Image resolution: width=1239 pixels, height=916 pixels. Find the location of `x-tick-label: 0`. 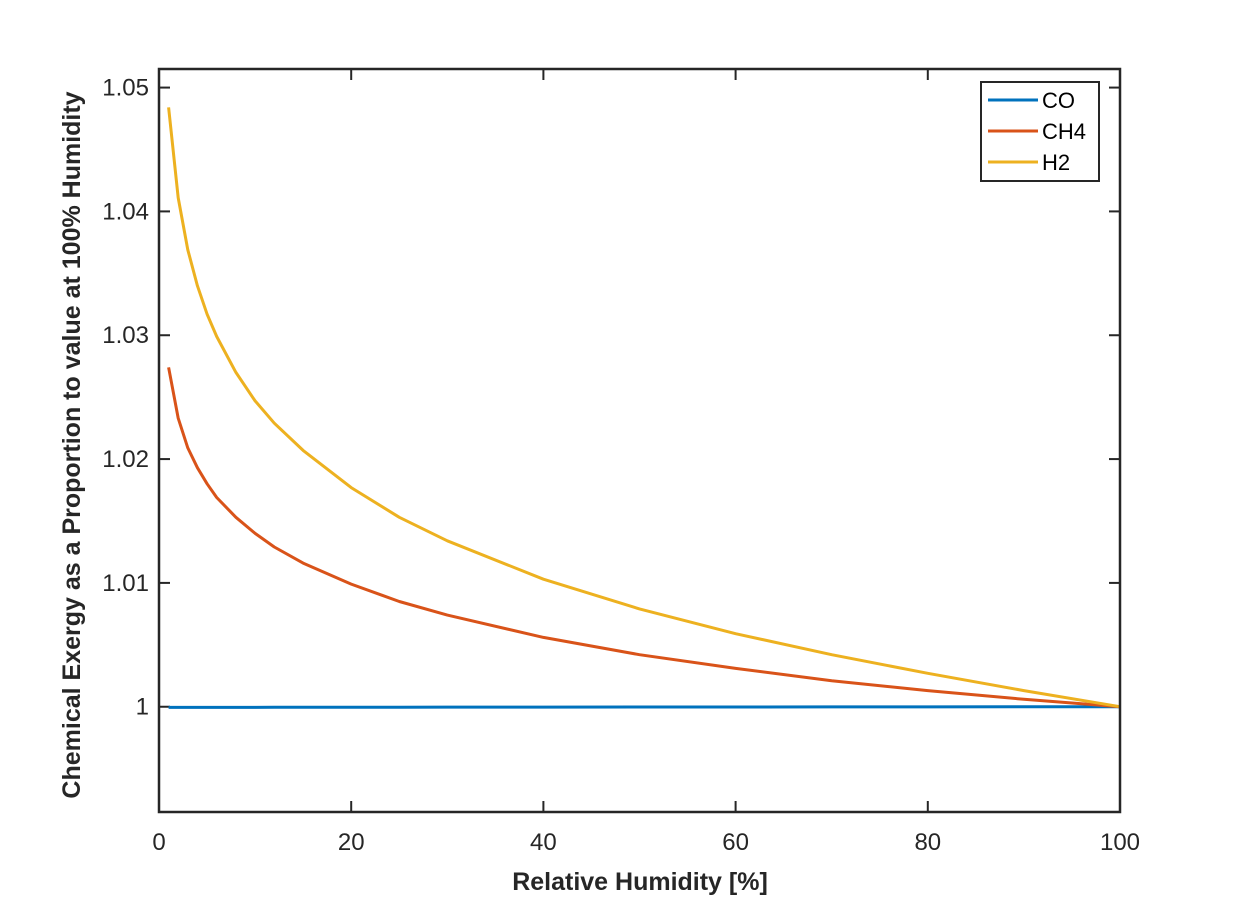

x-tick-label: 0 is located at coordinates (158, 842).